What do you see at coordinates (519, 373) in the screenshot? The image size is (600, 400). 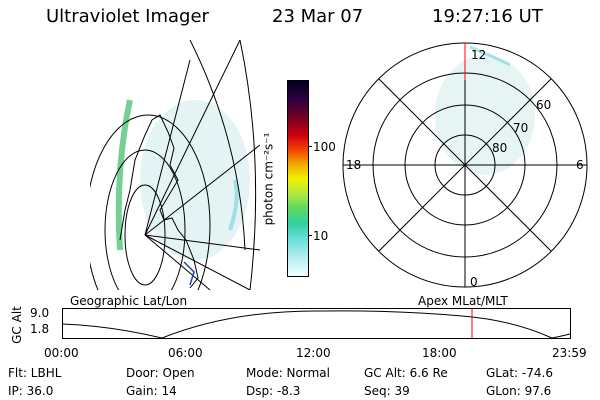 I see `status-glat: GLat: -74.6` at bounding box center [519, 373].